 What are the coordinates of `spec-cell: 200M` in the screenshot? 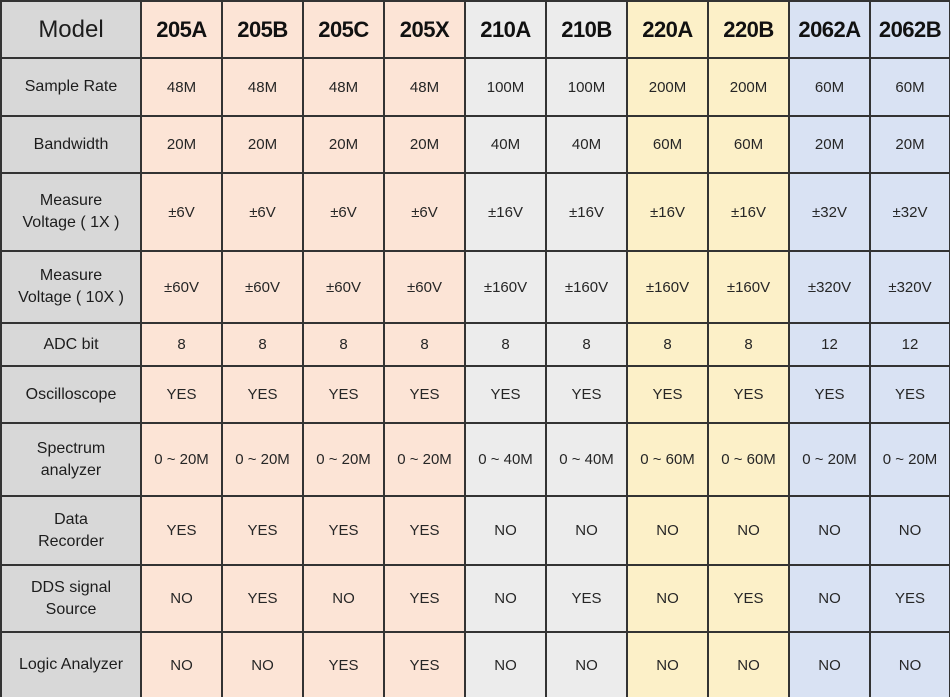 It's located at (667, 87).